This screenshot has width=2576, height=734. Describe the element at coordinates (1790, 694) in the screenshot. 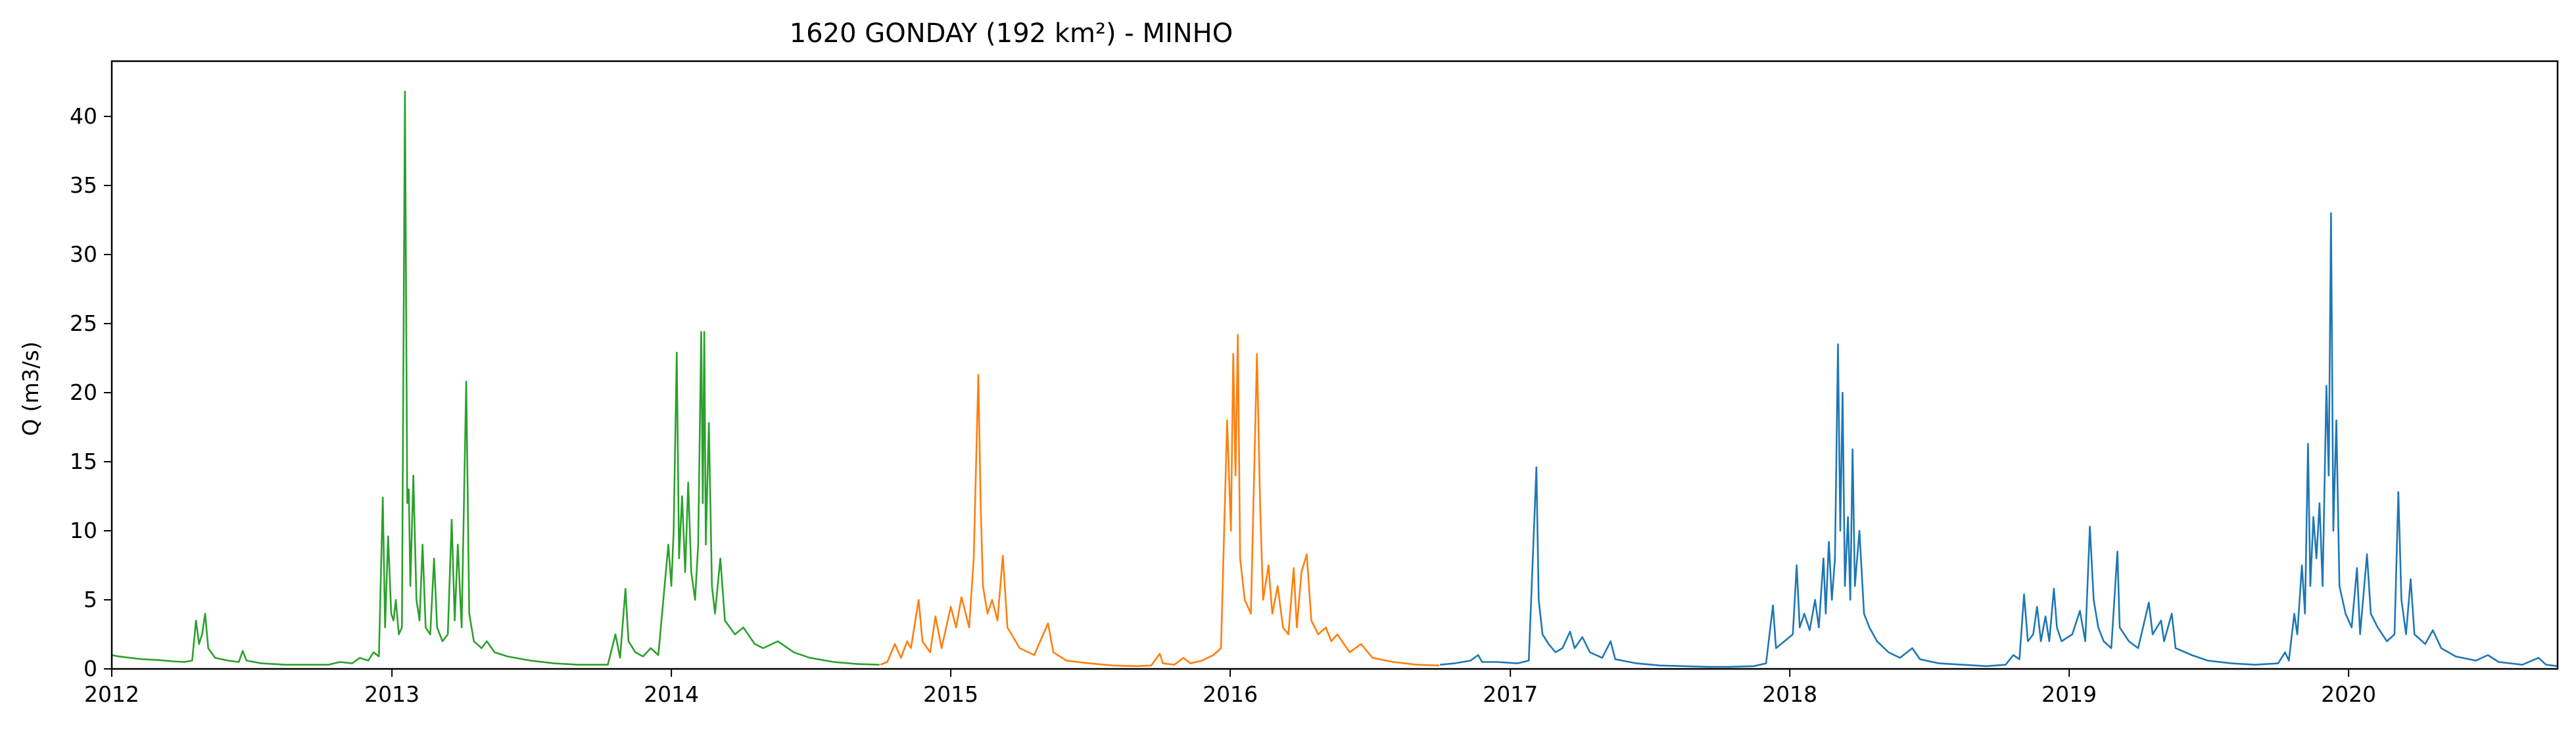

I see `x-tick-label: 2018` at that location.